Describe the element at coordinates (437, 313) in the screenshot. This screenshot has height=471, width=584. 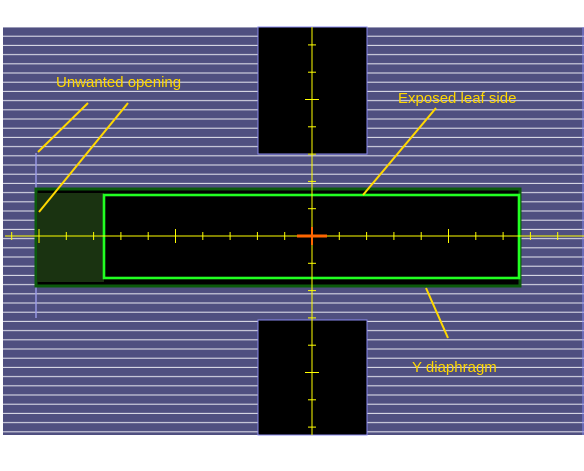
I see `pointer-y-diaphragm` at that location.